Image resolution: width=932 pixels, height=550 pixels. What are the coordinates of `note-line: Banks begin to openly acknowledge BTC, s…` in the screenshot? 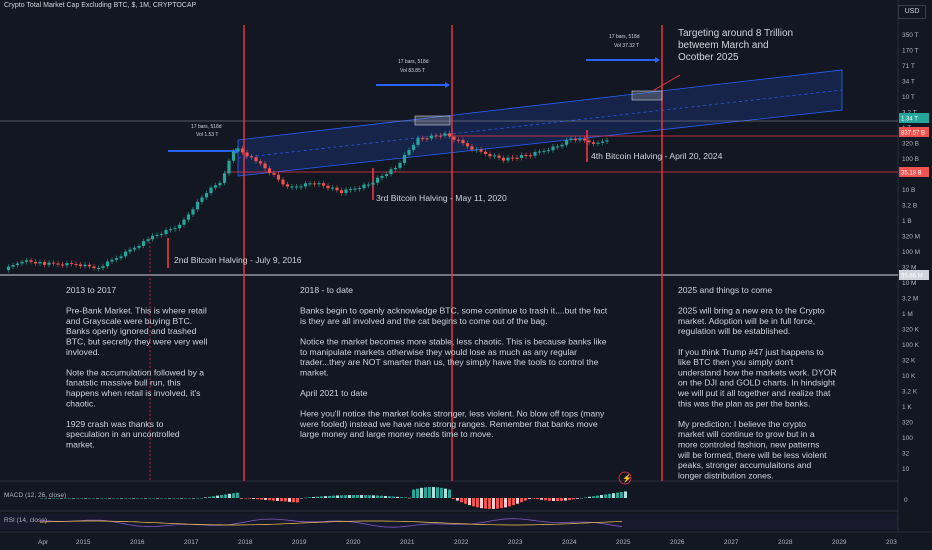 It's located at (454, 311).